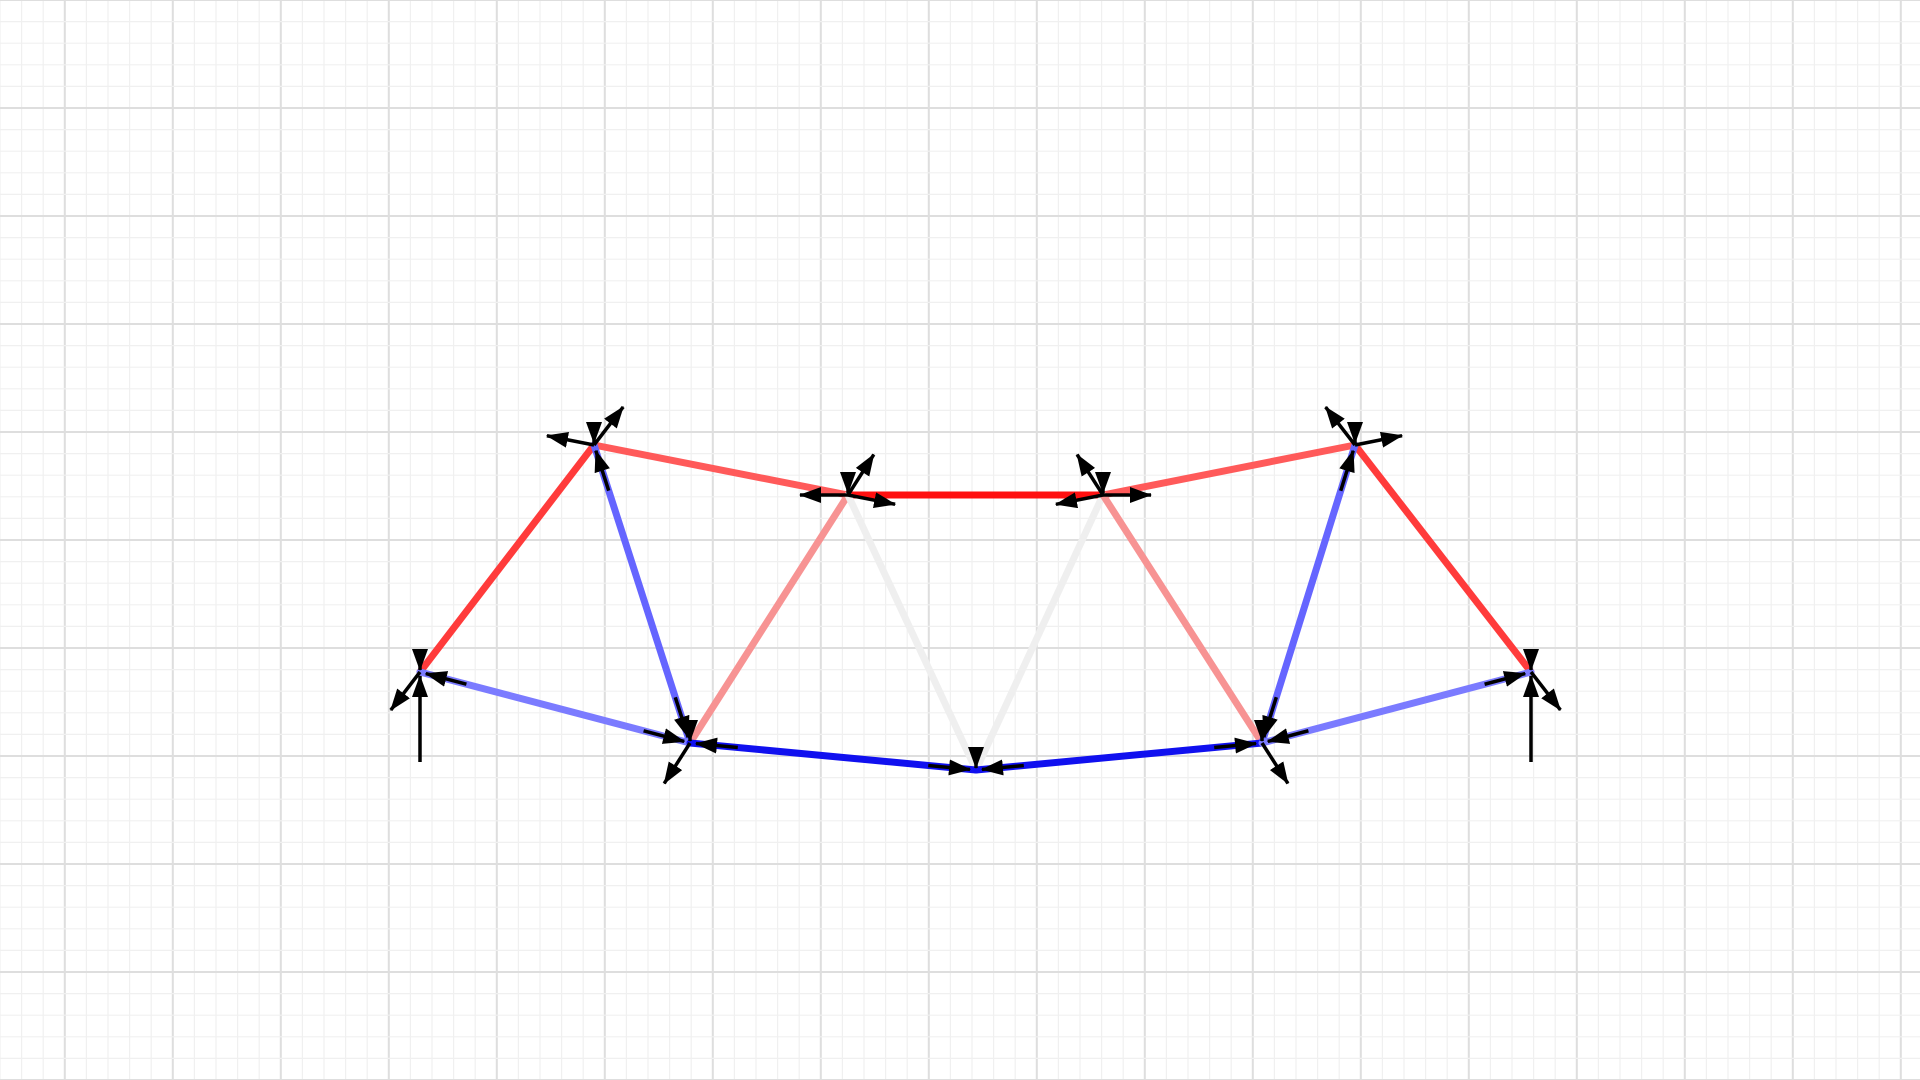 The height and width of the screenshot is (1080, 1920). I want to click on member-top-center-right-to-bottom-right, so click(1182, 619).